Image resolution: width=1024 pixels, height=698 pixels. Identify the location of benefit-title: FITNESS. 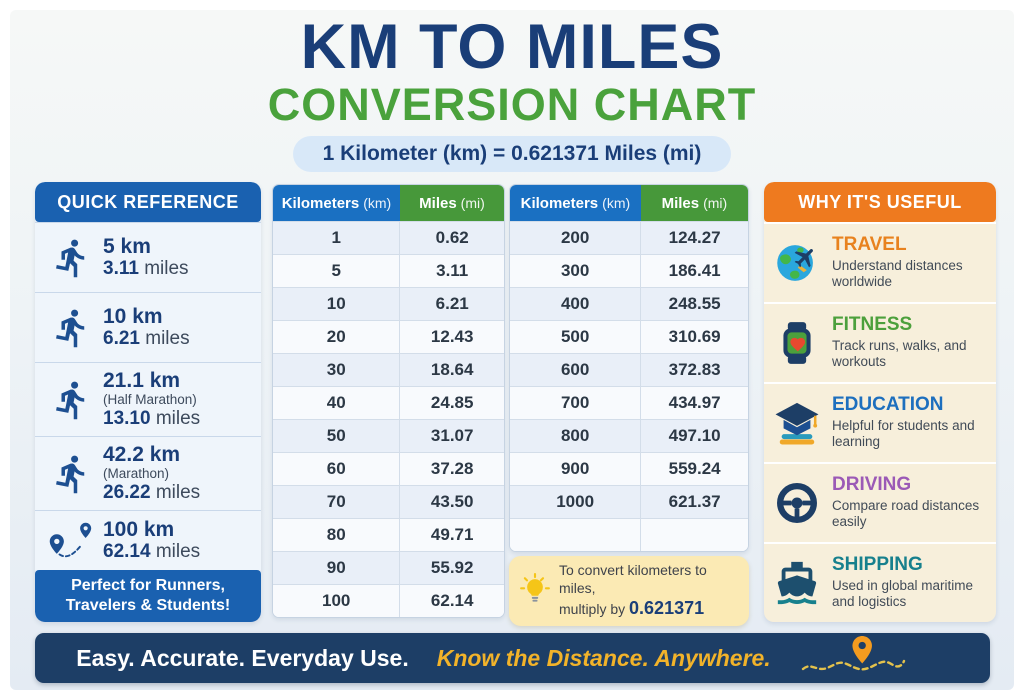
(872, 325).